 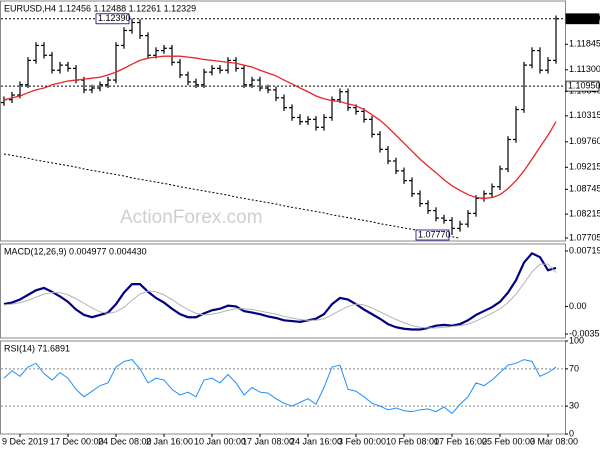 I want to click on x-tick-label: 17 Jan 08:00, so click(x=268, y=441).